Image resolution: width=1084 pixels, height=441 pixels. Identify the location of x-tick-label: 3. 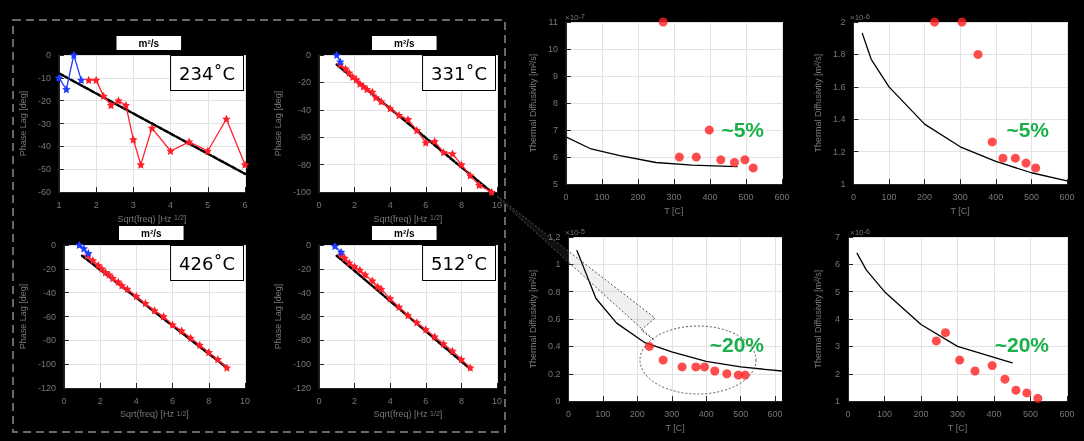
(133, 204).